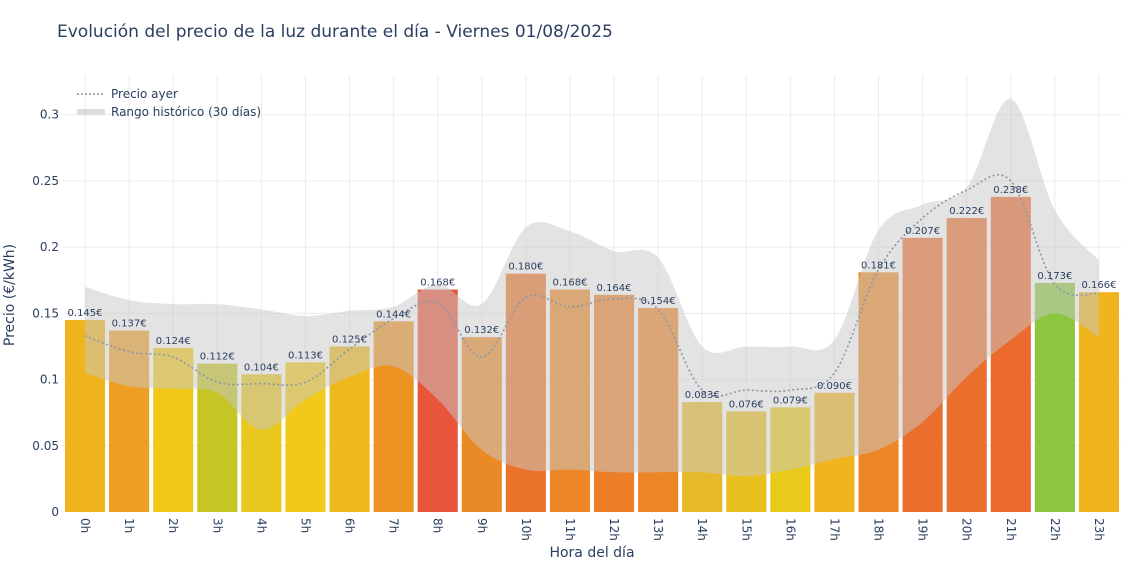 The image size is (1140, 574). Describe the element at coordinates (481, 330) in the screenshot. I see `bar-value-label: 0.132€` at that location.